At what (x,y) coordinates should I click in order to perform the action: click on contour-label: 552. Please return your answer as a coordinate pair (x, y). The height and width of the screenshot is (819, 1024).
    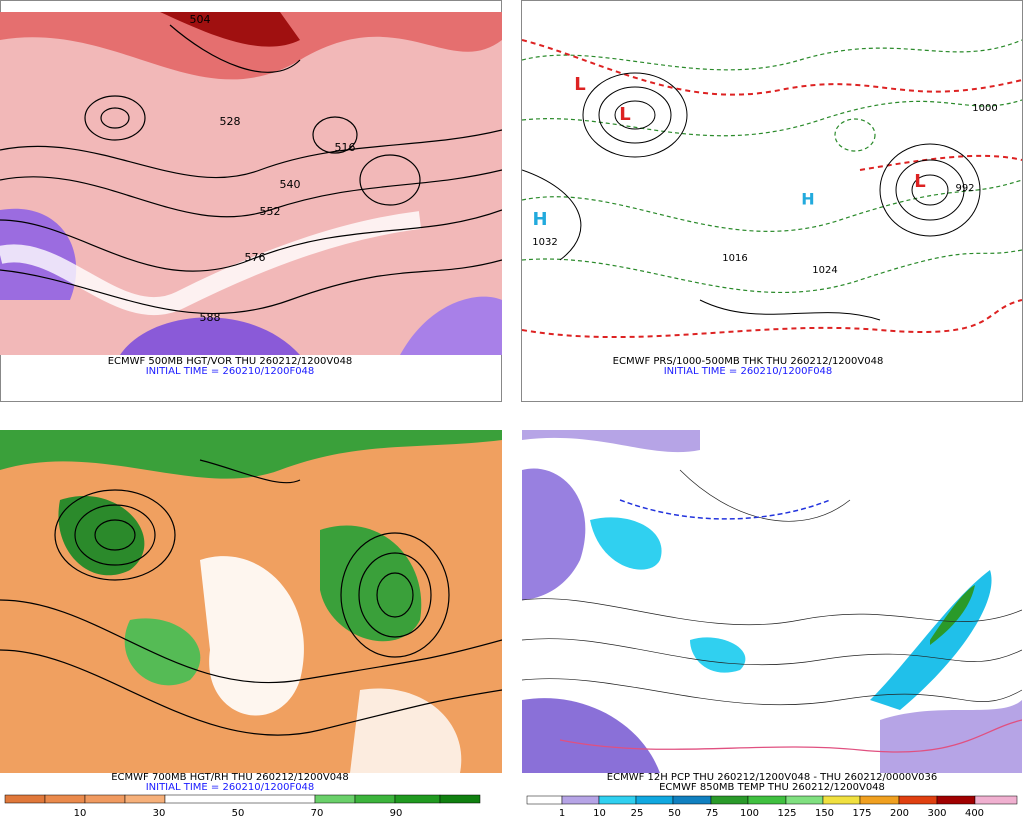
    Looking at the image, I should click on (270, 211).